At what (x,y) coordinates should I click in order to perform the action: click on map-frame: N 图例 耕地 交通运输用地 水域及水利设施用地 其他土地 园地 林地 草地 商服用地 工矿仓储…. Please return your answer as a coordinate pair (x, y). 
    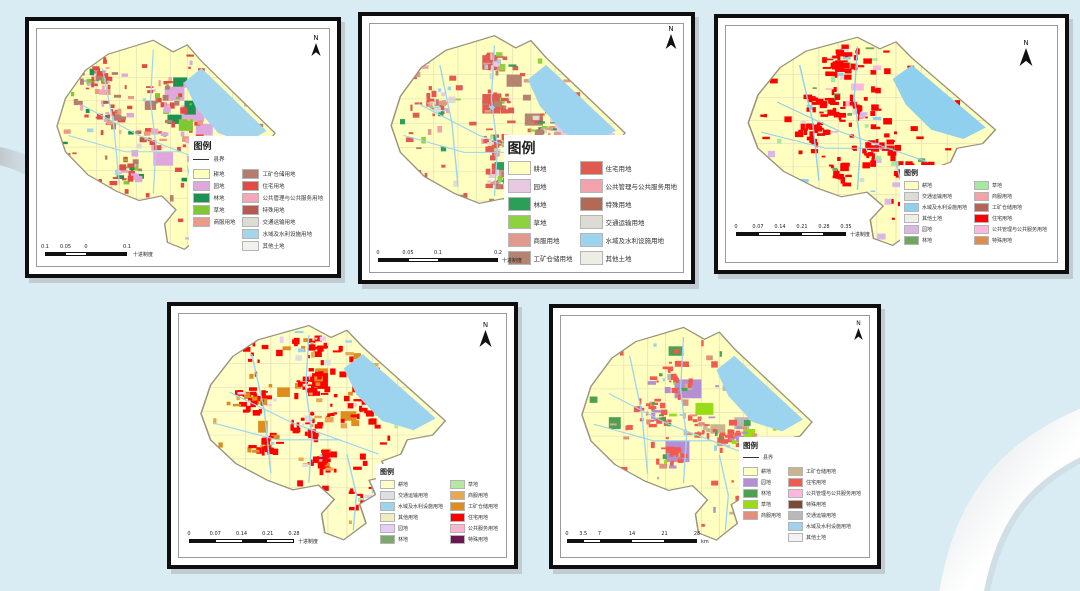
    Looking at the image, I should click on (891, 144).